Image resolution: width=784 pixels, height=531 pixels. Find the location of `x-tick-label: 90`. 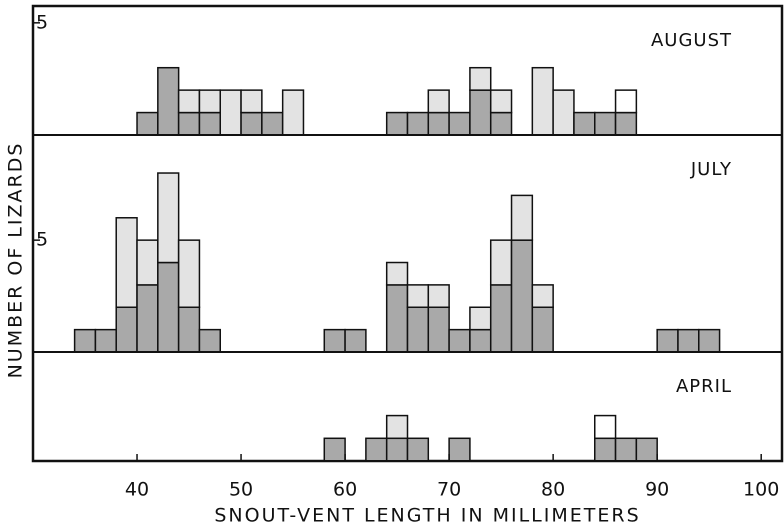

x-tick-label: 90 is located at coordinates (657, 490).